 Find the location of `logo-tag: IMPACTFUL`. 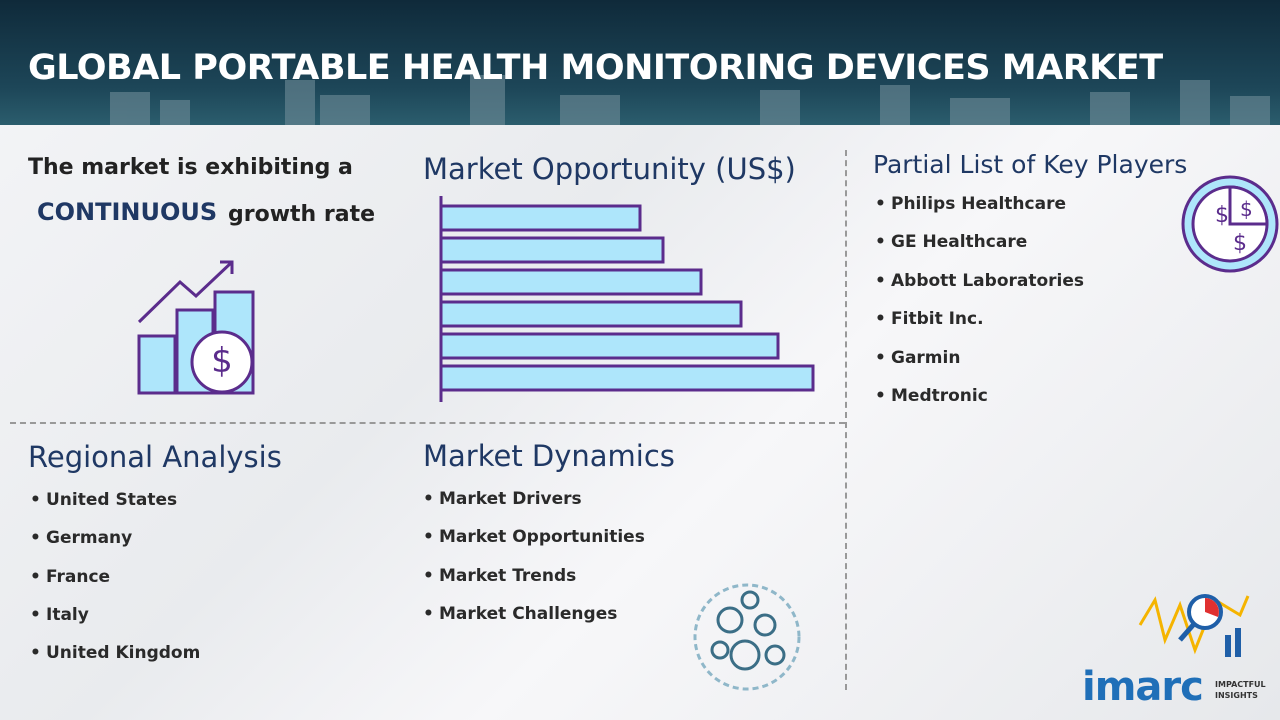

logo-tag: IMPACTFUL is located at coordinates (1240, 684).